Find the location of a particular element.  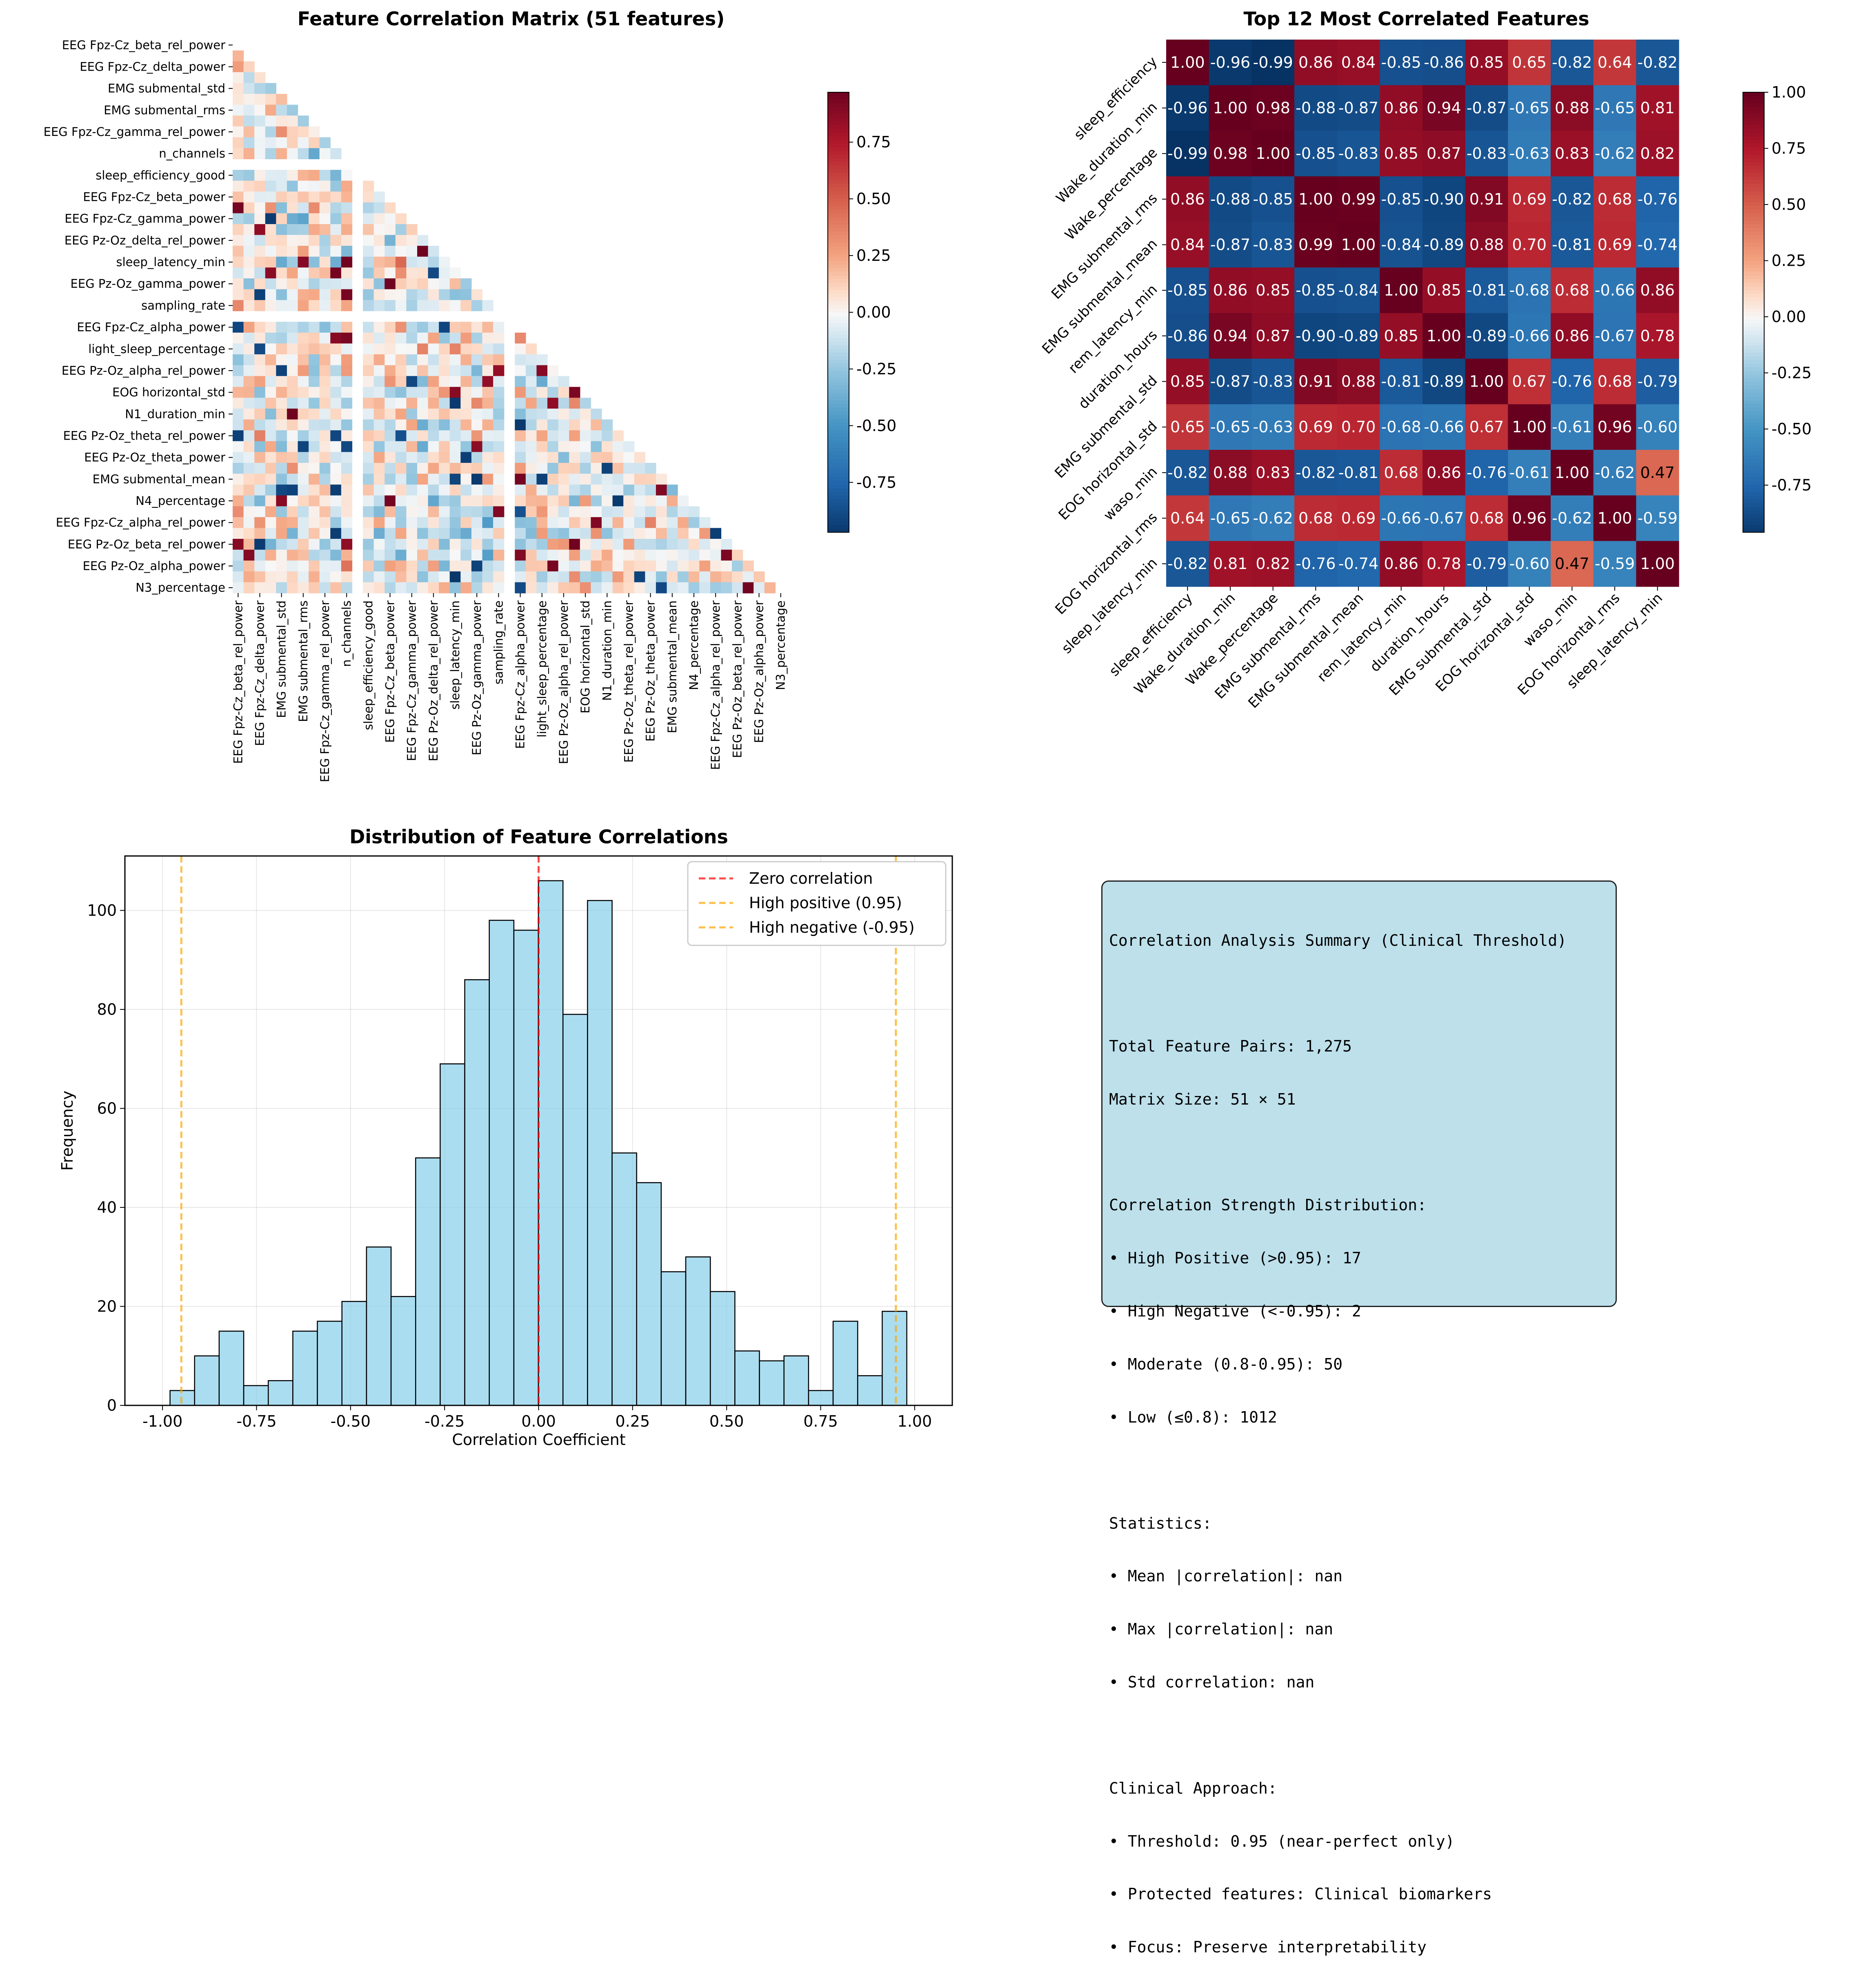

matrix-ytick-label: EEG Fpz-Cz_alpha_rel_power is located at coordinates (140, 522).